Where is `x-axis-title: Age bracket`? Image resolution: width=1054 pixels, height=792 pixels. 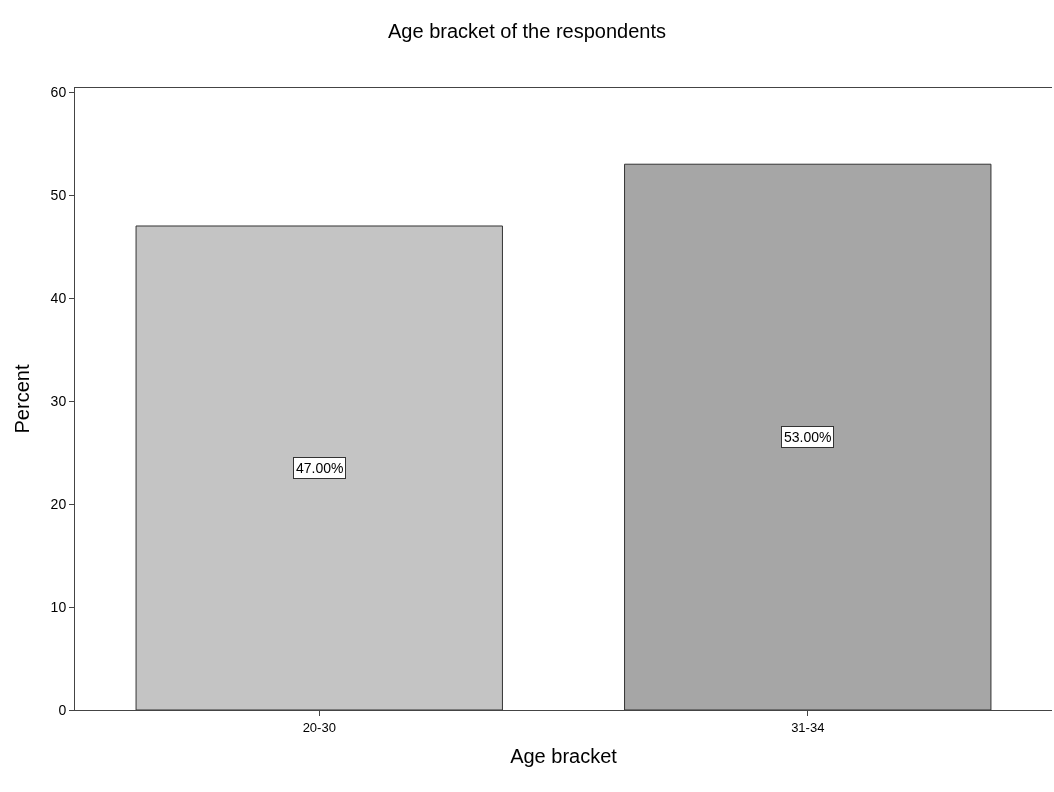
x-axis-title: Age bracket is located at coordinates (564, 756).